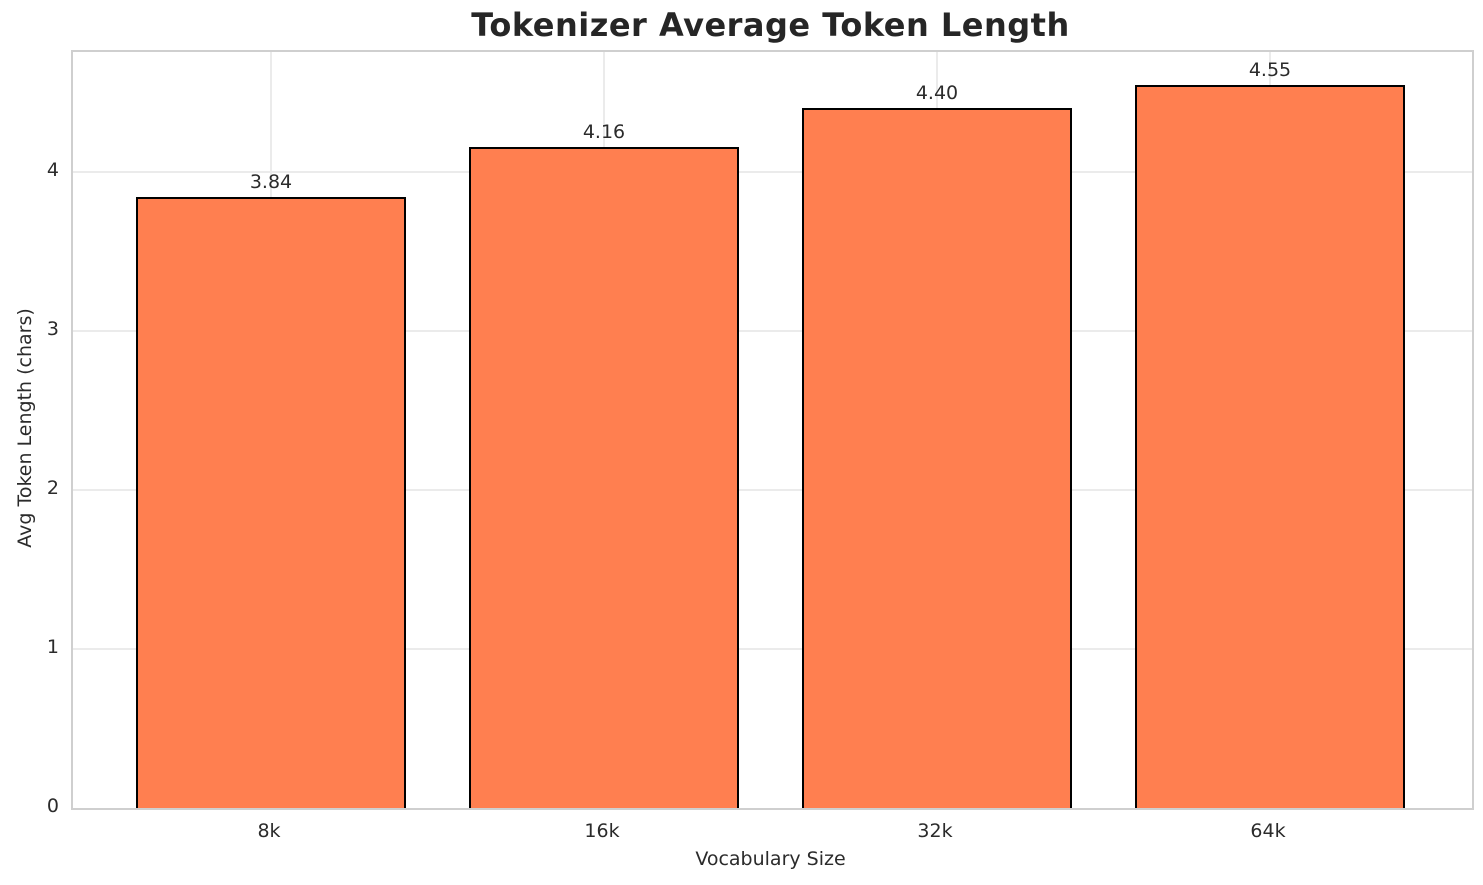  I want to click on x-tick-label: 8k, so click(269, 831).